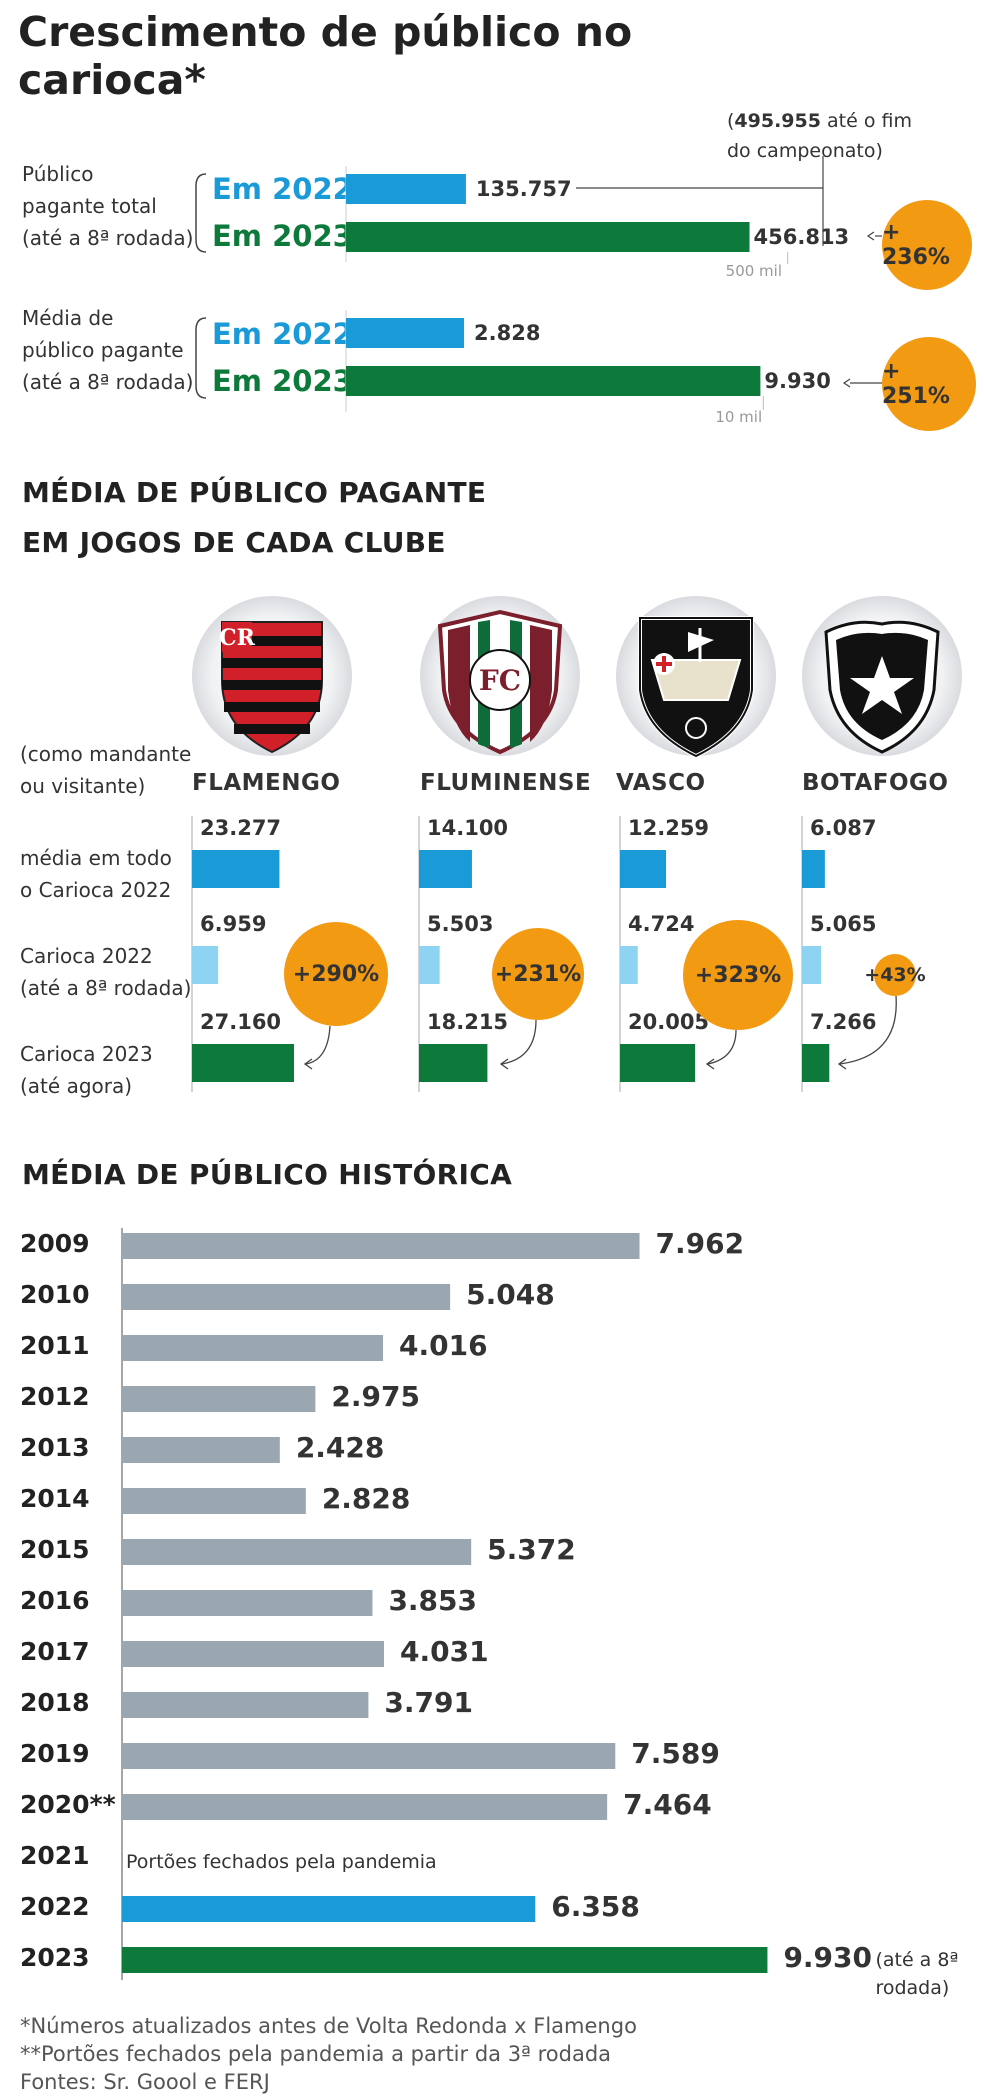  I want to click on group1-label: Público pagante total (até a 8ª rodada), so click(107, 206).